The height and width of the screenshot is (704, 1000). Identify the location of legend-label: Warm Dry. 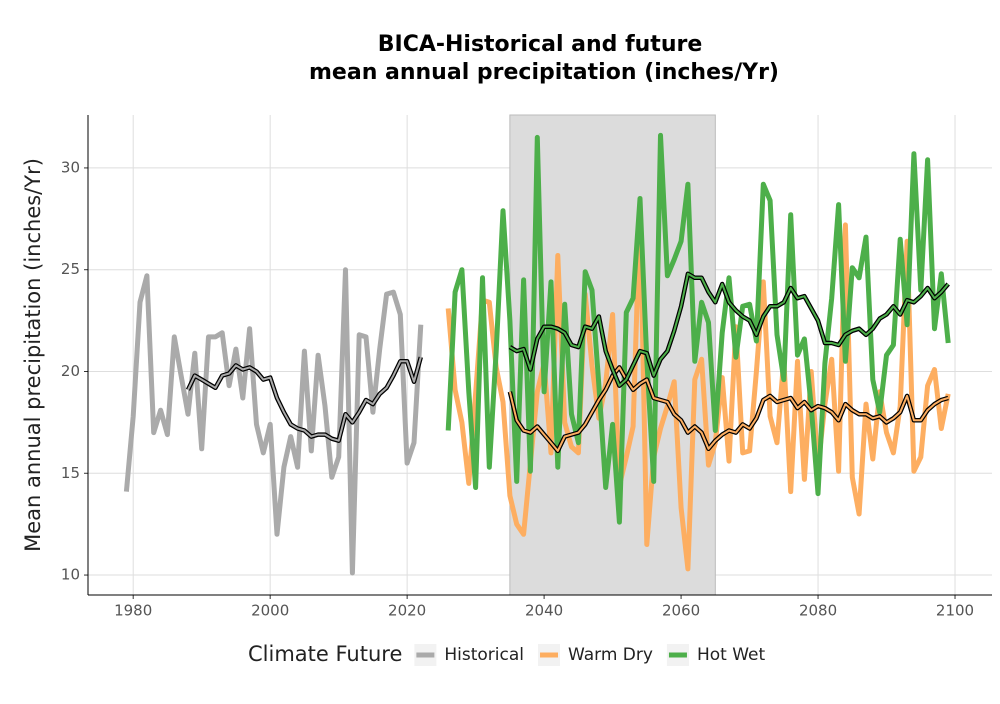
(610, 655).